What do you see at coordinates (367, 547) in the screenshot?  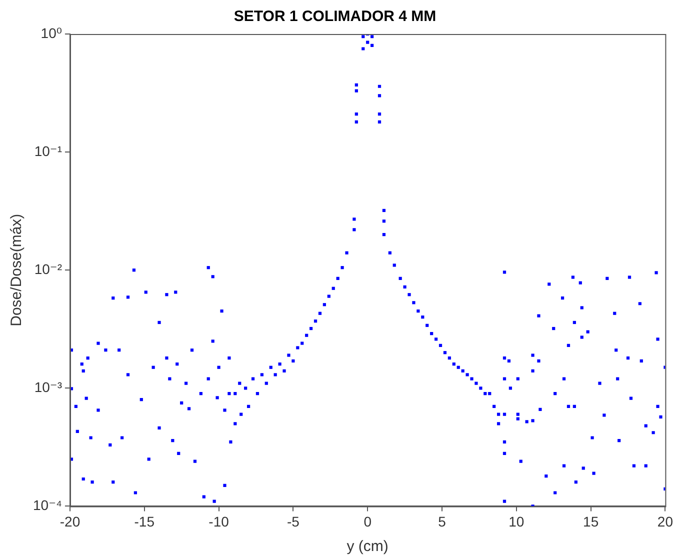 I see `x-axis-title: y (cm)` at bounding box center [367, 547].